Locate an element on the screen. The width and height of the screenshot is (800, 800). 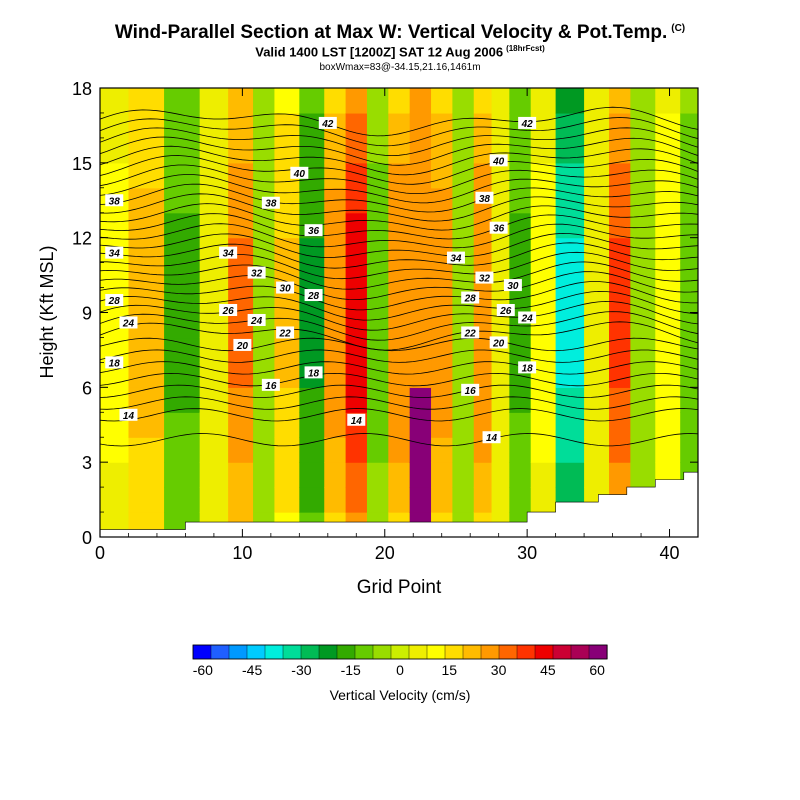
svg-text: 22 is located at coordinates (470, 333).